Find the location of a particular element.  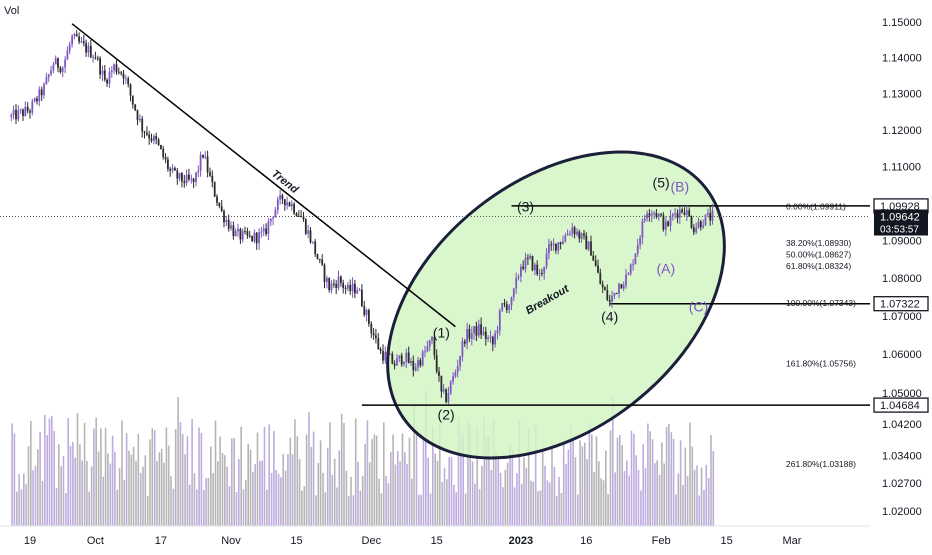

fib-level-label: 100.00%(1.07343) is located at coordinates (821, 303).